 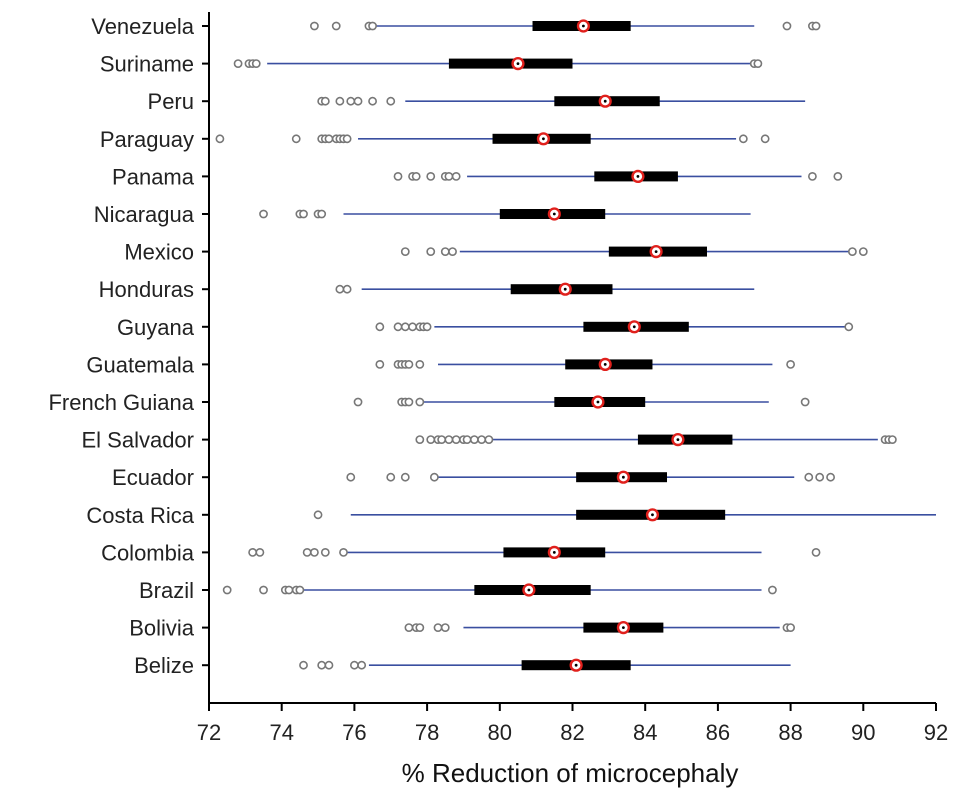 What do you see at coordinates (511, 515) in the screenshot?
I see `row-costa-rica: Costa Rica` at bounding box center [511, 515].